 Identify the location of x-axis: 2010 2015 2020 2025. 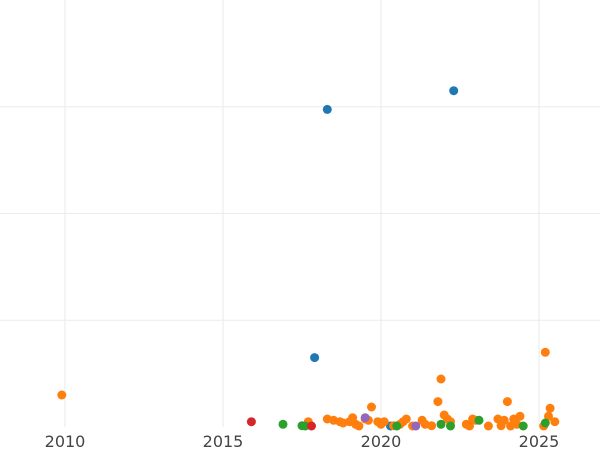
(302, 441).